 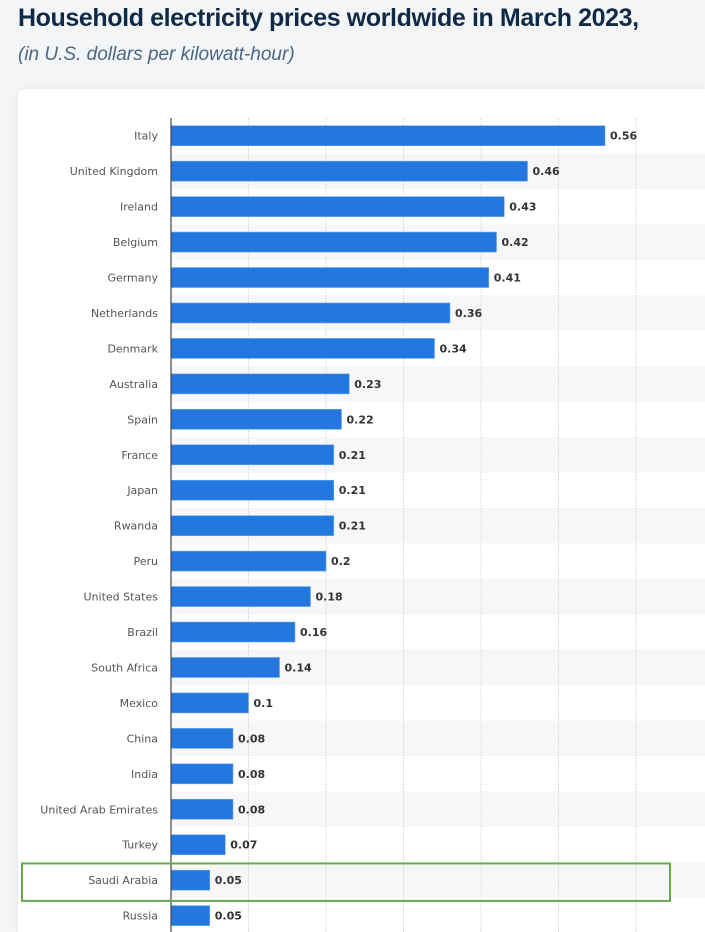 What do you see at coordinates (252, 455) in the screenshot?
I see `bar-france` at bounding box center [252, 455].